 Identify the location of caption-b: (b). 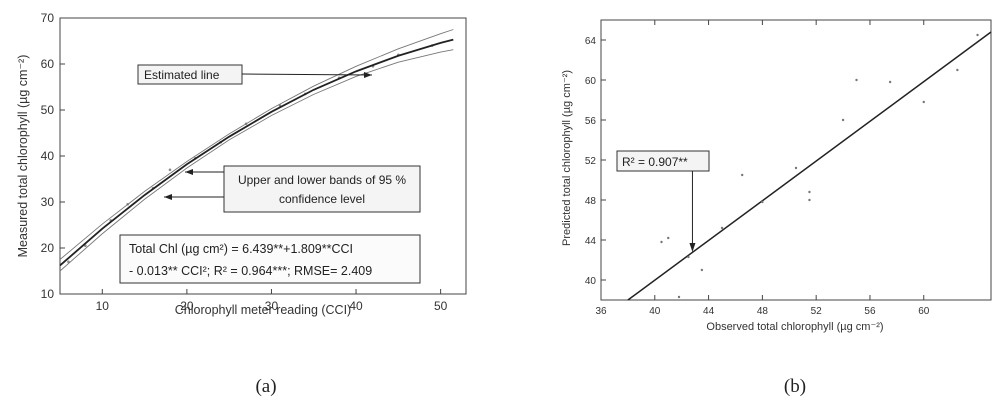
(795, 386).